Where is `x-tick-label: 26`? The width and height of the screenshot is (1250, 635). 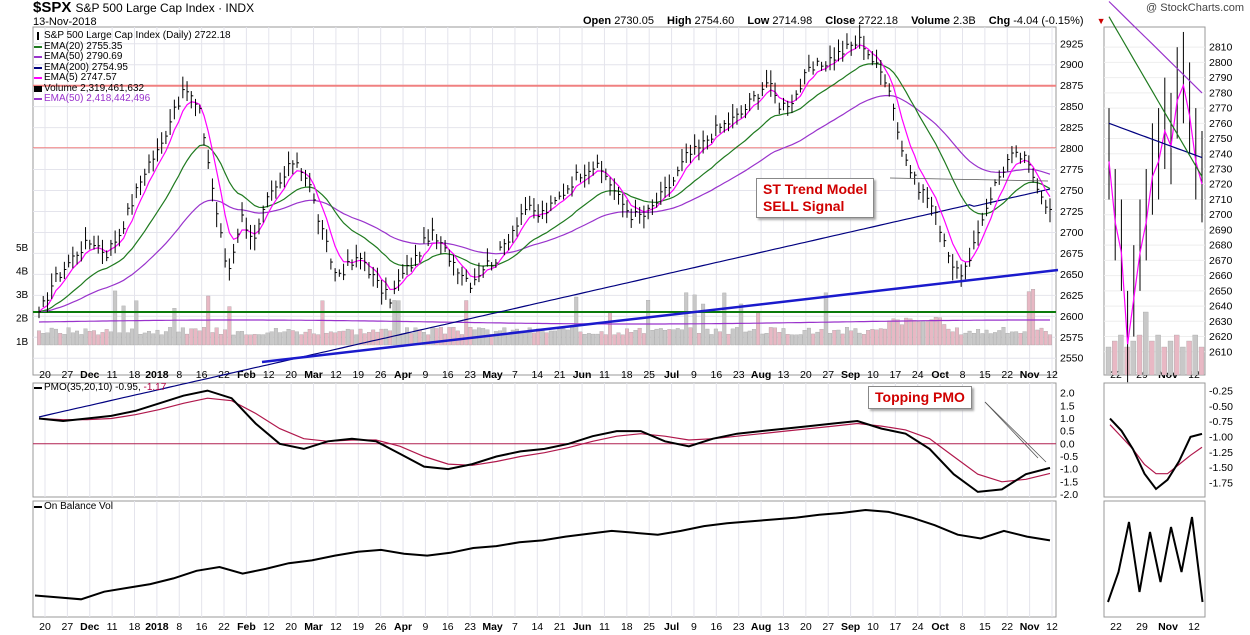
x-tick-label: 26 is located at coordinates (381, 375).